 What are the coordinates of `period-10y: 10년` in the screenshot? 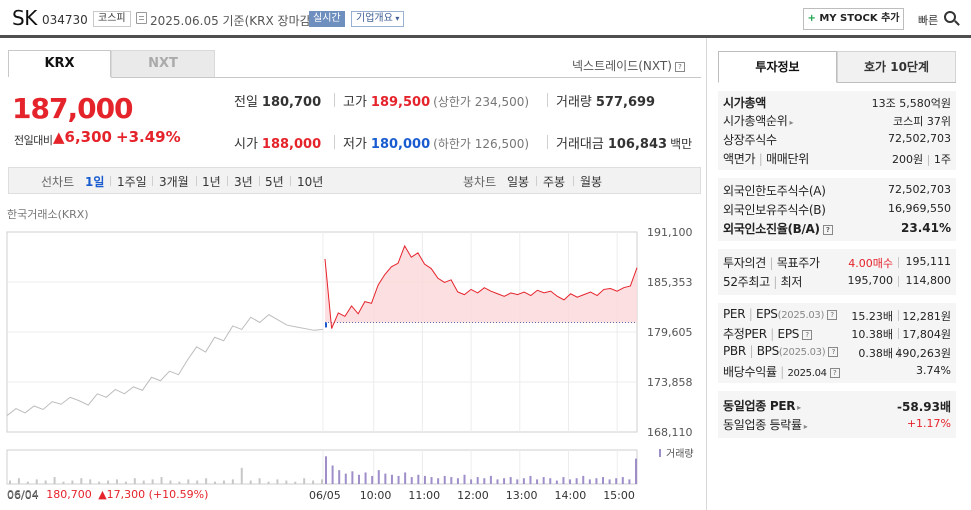 It's located at (310, 182).